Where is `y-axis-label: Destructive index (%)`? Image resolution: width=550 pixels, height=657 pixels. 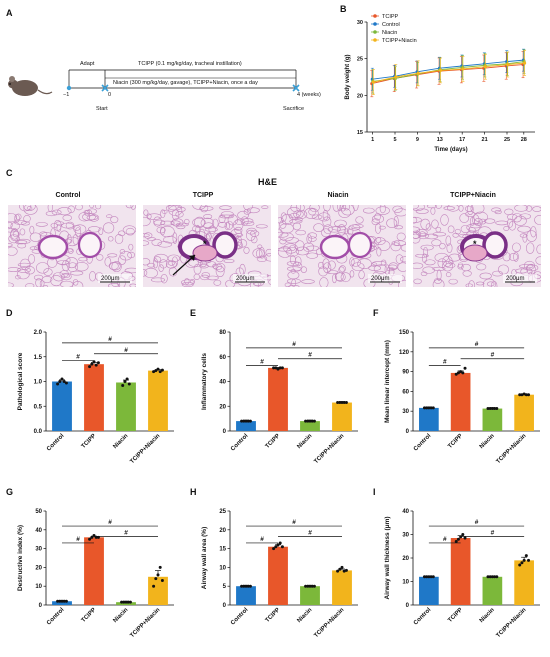 y-axis-label: Destructive index (%) is located at coordinates (20, 558).